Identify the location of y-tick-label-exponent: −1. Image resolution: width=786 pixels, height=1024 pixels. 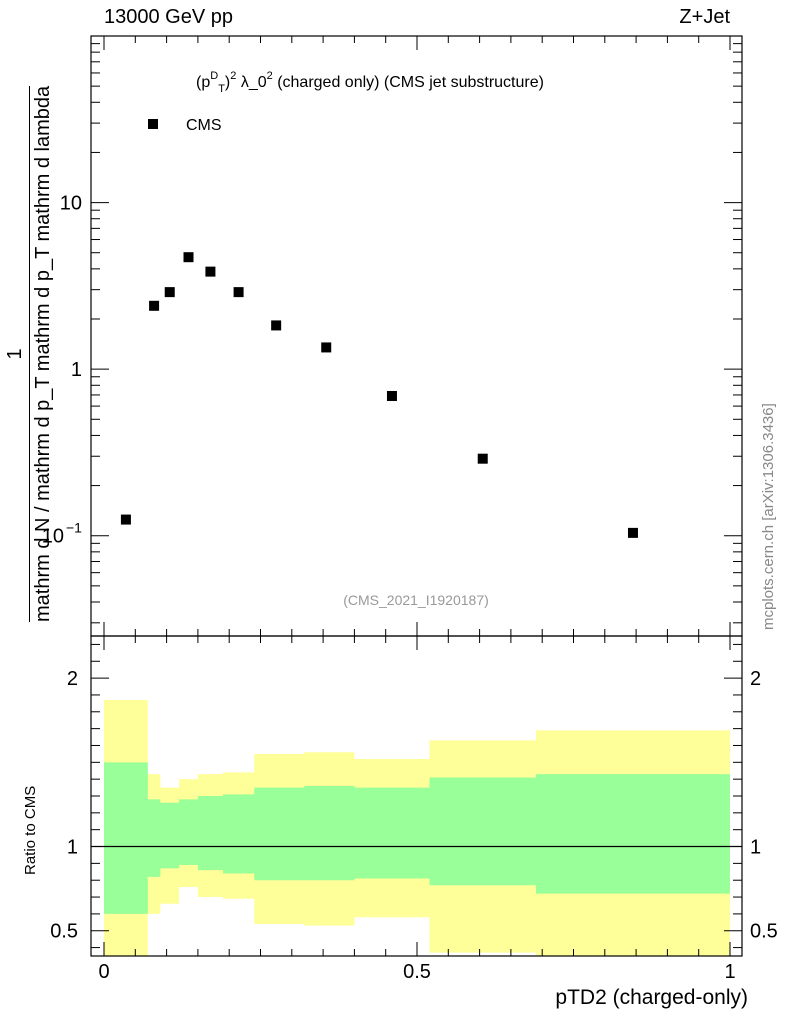
(74, 528).